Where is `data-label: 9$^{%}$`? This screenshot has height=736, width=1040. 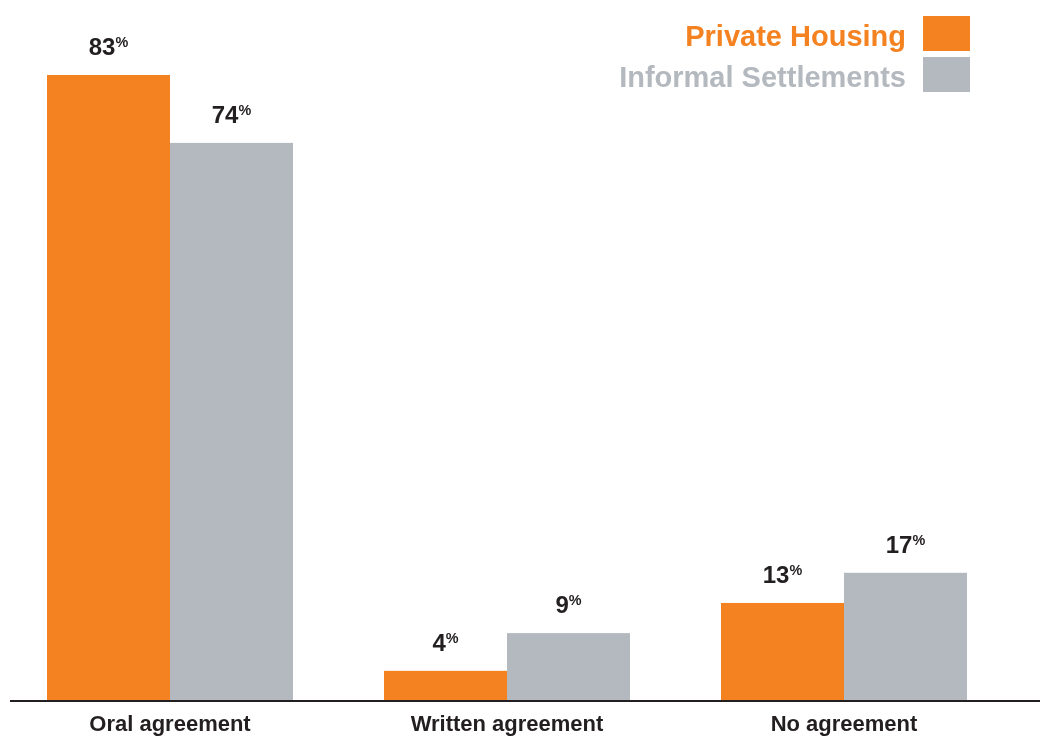
data-label: 9$^{%}$ is located at coordinates (568, 605).